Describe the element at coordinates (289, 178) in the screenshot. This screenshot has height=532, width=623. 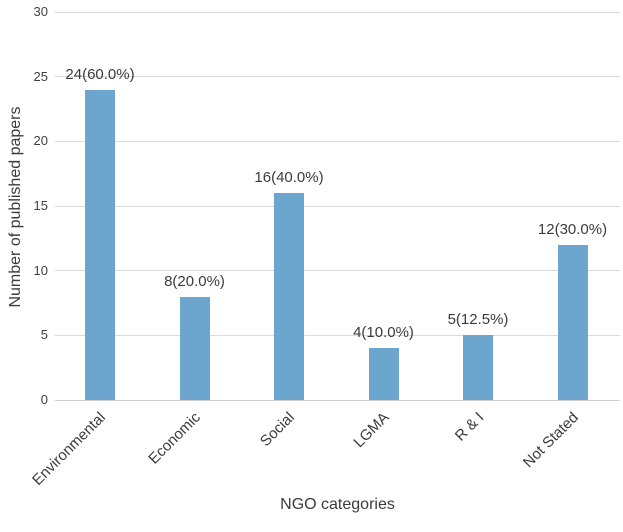
I see `bar-value-label: 16(40.0%)` at that location.